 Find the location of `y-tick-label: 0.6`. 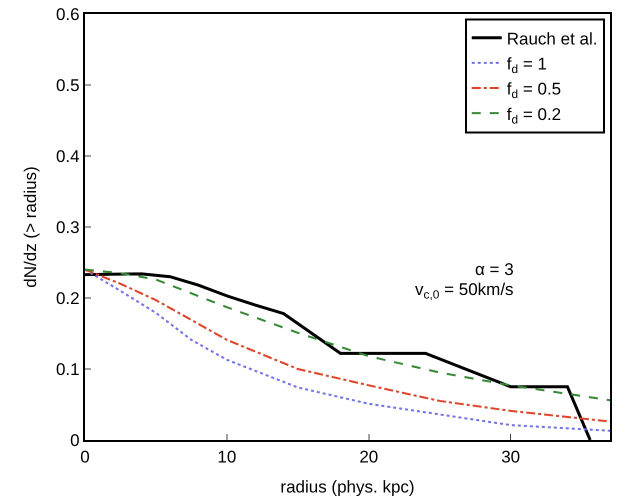

y-tick-label: 0.6 is located at coordinates (68, 14).